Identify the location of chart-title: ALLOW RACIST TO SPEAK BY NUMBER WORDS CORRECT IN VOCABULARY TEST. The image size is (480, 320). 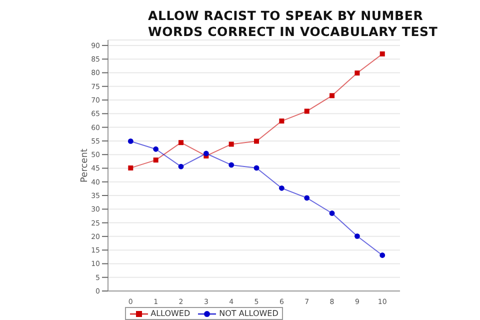
(293, 24).